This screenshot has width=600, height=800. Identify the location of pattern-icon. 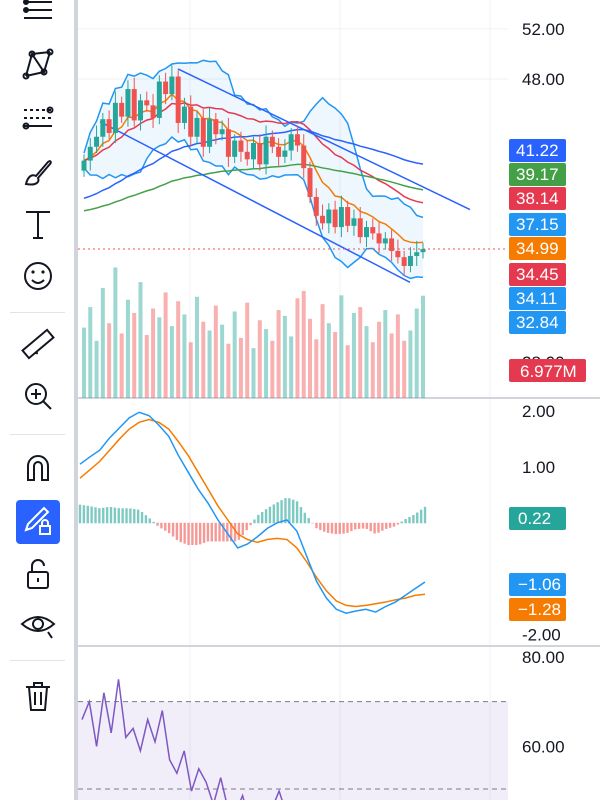
(38, 66).